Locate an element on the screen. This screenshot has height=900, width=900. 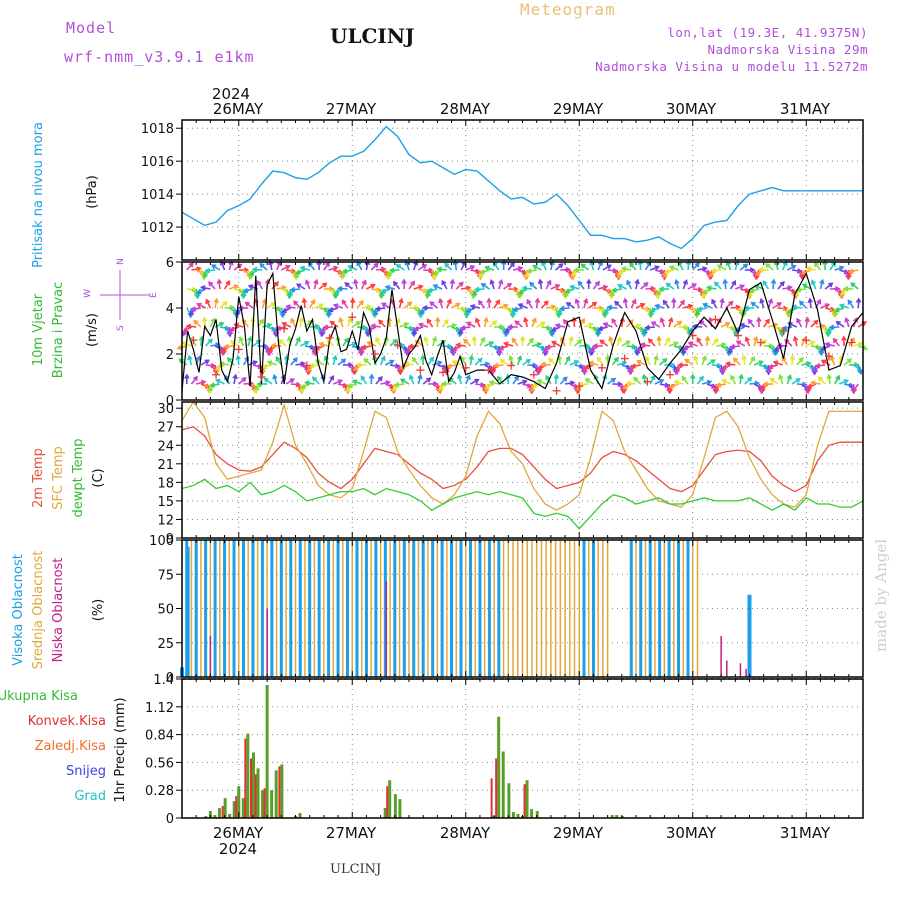
legend-total-rain: Ukupna Kisa is located at coordinates (39, 696).